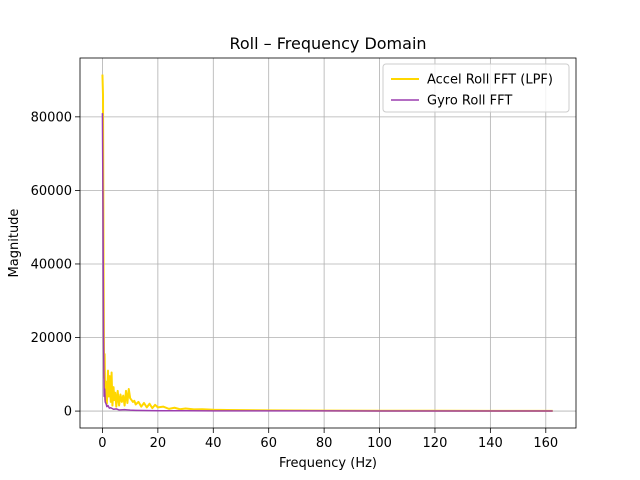 This screenshot has width=640, height=480. Describe the element at coordinates (469, 101) in the screenshot. I see `legend-entry-label: Gyro Roll FFT` at that location.